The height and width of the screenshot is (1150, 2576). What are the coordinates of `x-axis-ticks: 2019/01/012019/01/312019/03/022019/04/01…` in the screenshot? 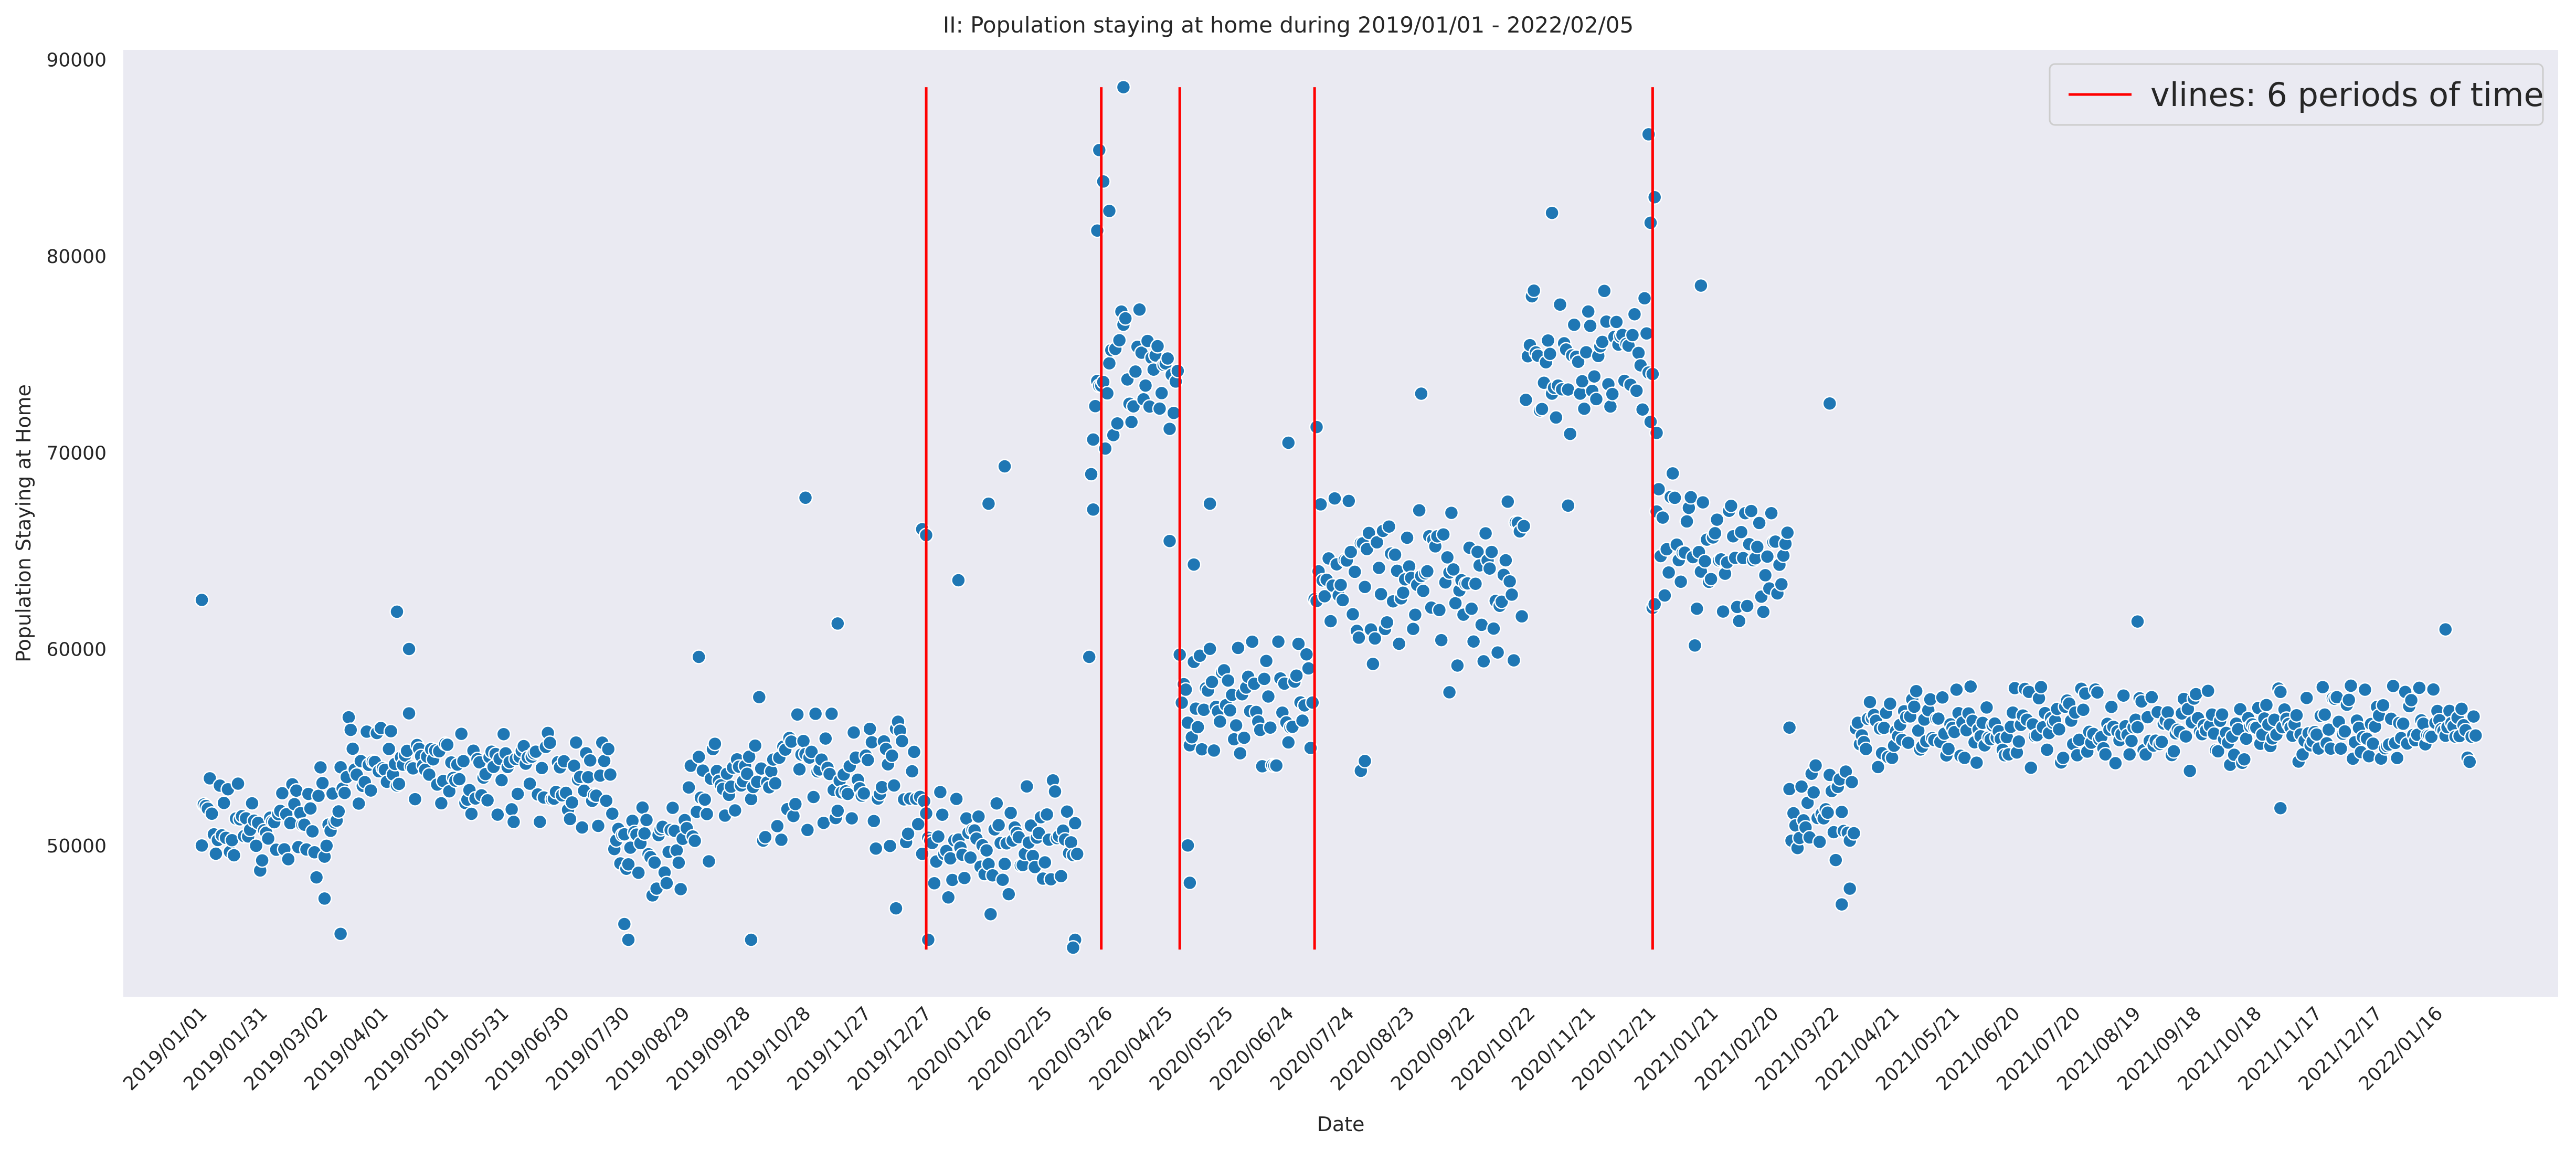 It's located at (1283, 1049).